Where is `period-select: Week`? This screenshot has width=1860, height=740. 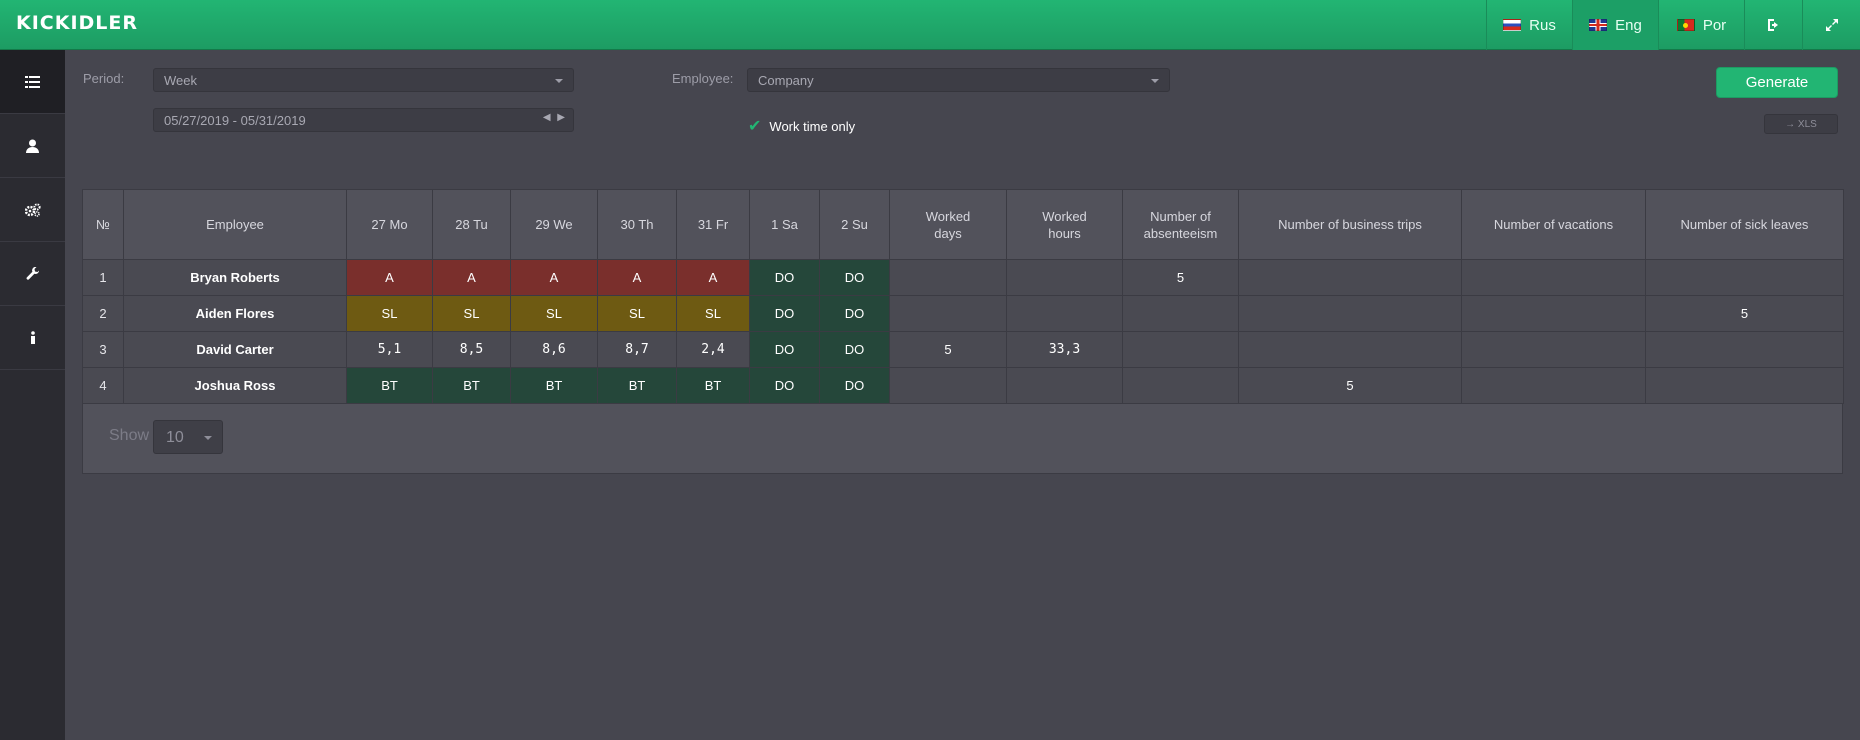 period-select: Week is located at coordinates (363, 80).